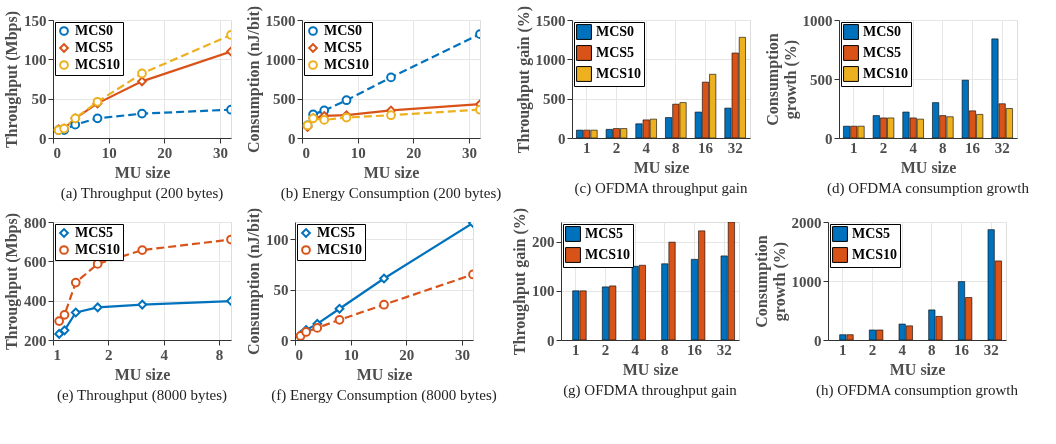 This screenshot has width=1056, height=444. Describe the element at coordinates (142, 193) in the screenshot. I see `text: (a) Throughput (200 bytes)` at that location.